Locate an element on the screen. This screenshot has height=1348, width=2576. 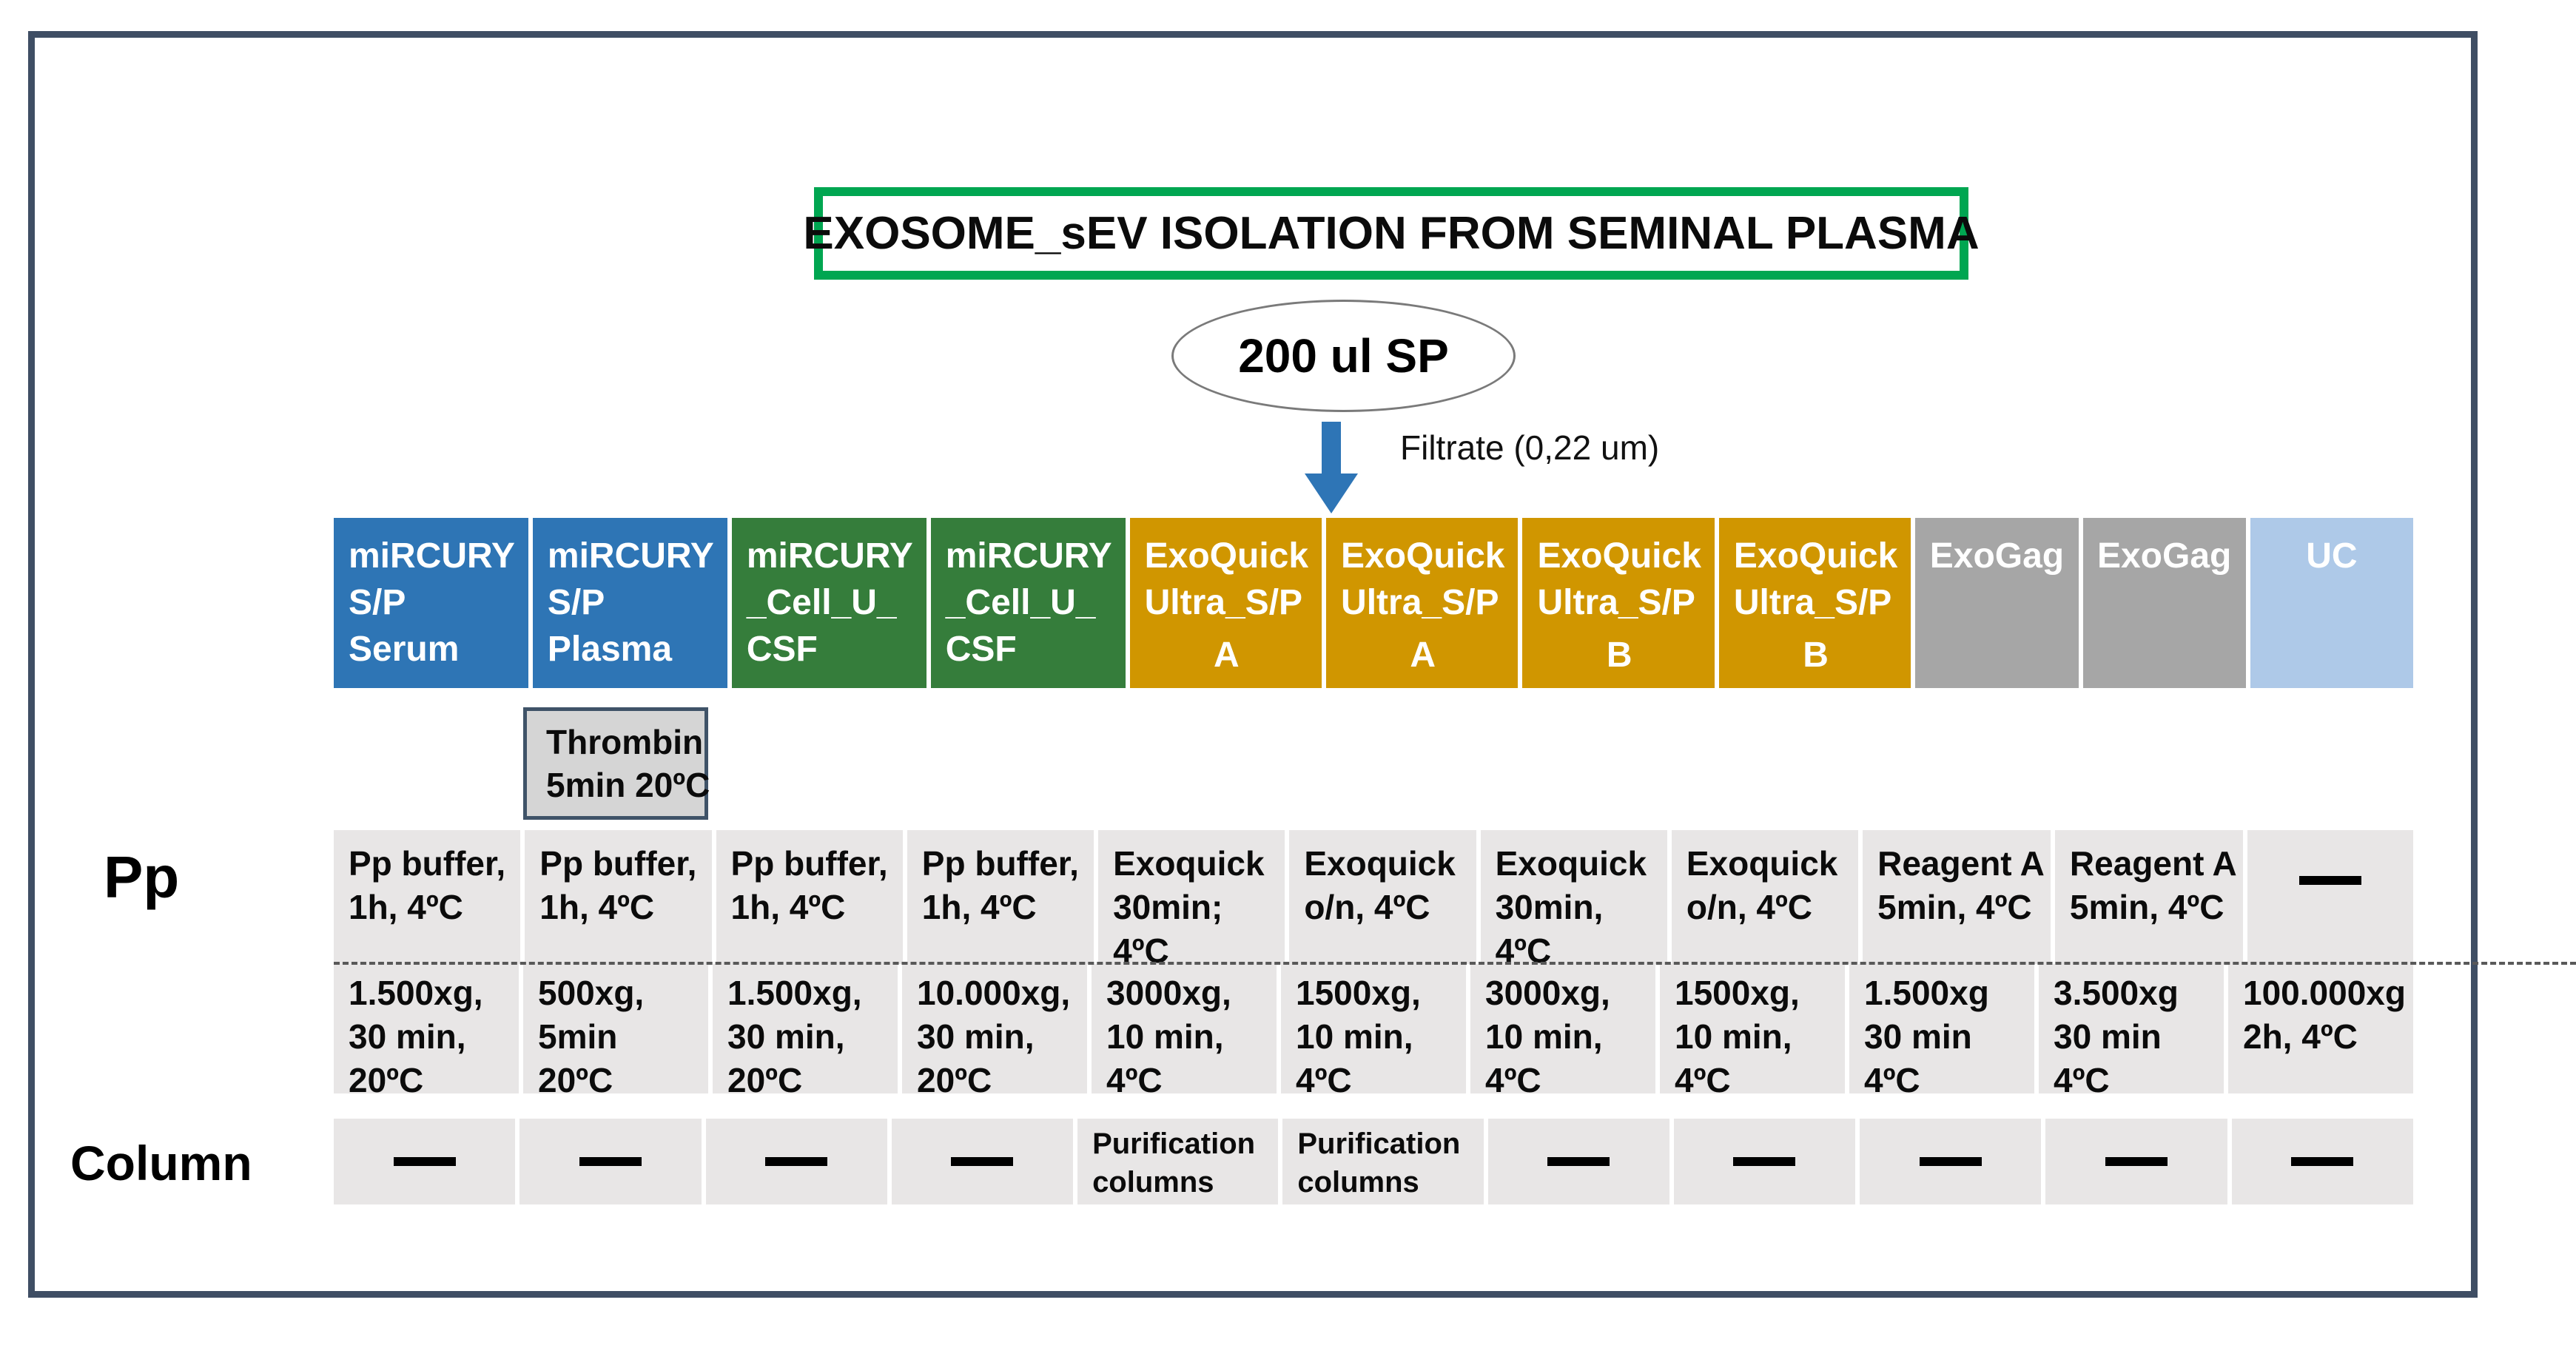
method-header-cell-2: miRCURY S/P Plasma is located at coordinates (629, 603).